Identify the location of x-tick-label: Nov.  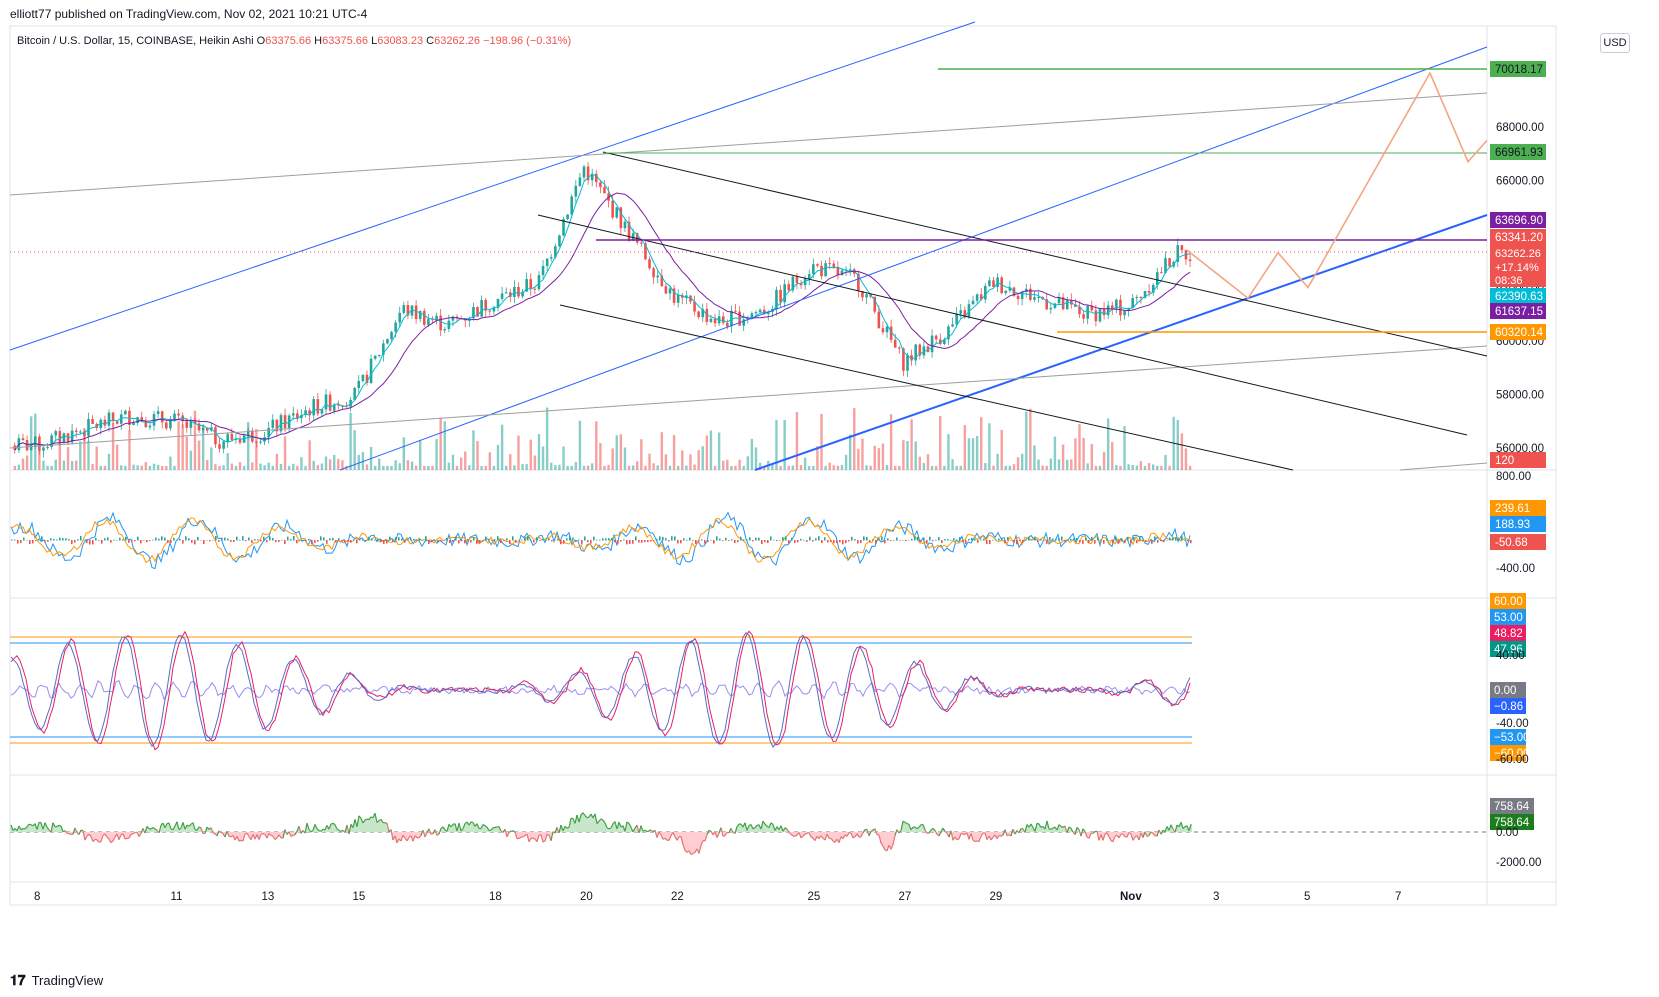
(1131, 897).